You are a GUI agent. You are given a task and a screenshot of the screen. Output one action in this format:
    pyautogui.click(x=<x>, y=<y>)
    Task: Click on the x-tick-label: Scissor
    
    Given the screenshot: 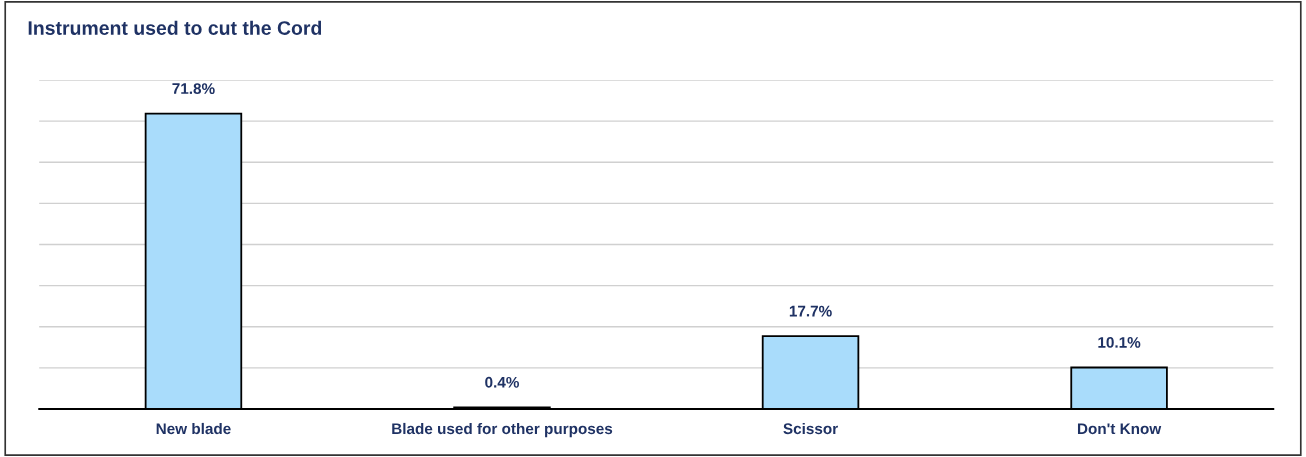 What is the action you would take?
    pyautogui.click(x=810, y=428)
    